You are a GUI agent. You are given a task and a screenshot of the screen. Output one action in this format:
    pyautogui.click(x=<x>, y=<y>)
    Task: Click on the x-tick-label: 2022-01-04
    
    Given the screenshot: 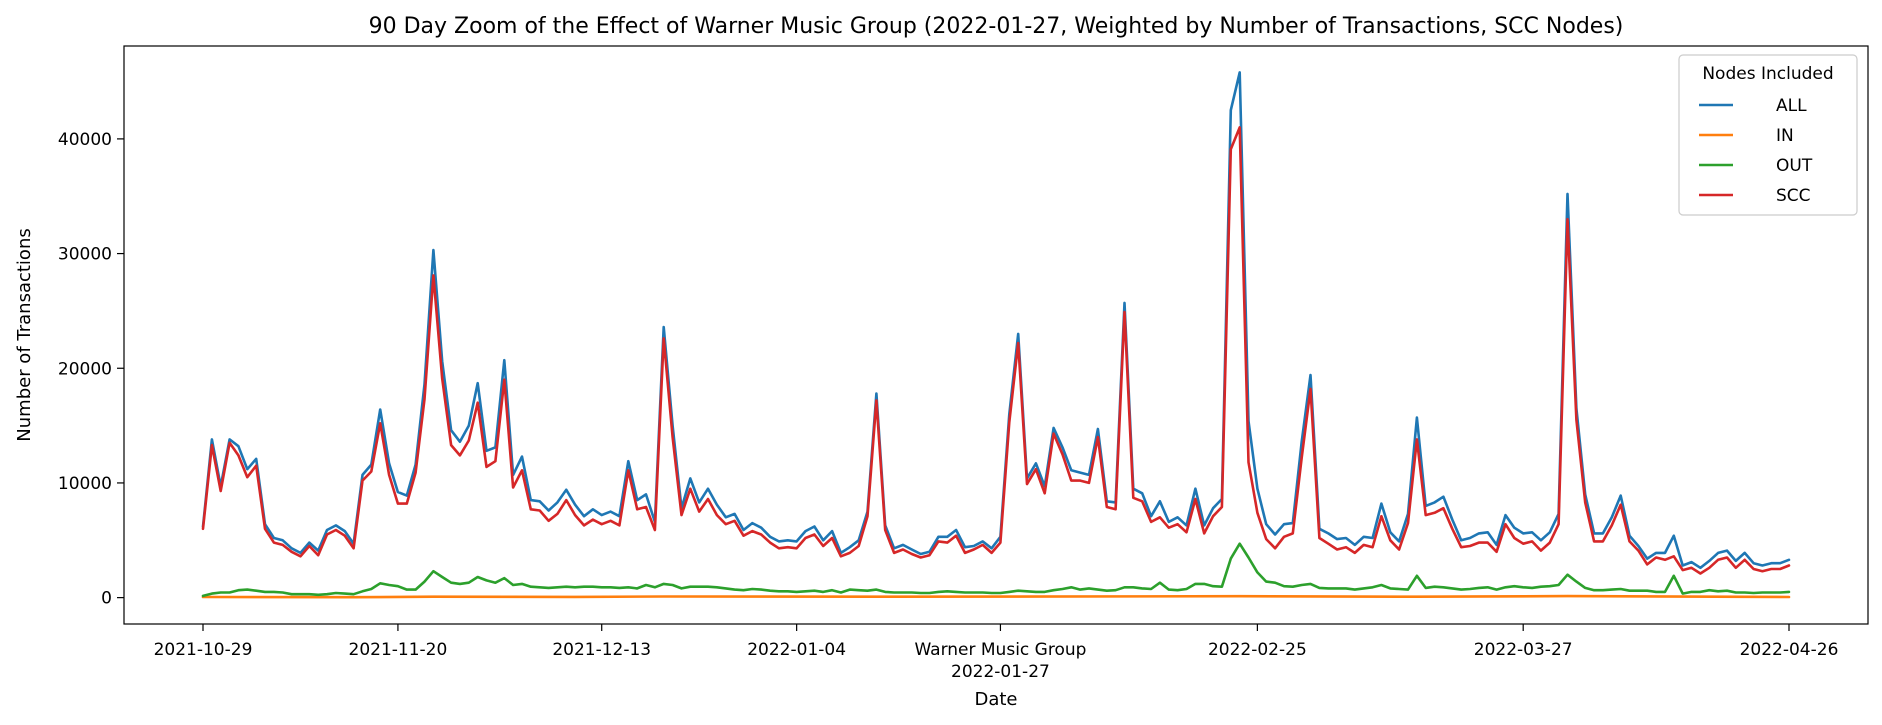 What is the action you would take?
    pyautogui.click(x=796, y=650)
    